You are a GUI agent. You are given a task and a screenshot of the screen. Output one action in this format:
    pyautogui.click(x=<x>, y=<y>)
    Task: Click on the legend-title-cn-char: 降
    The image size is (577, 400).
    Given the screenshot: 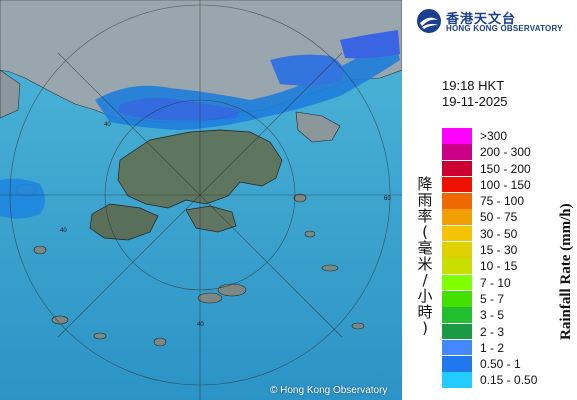 What is the action you would take?
    pyautogui.click(x=425, y=184)
    